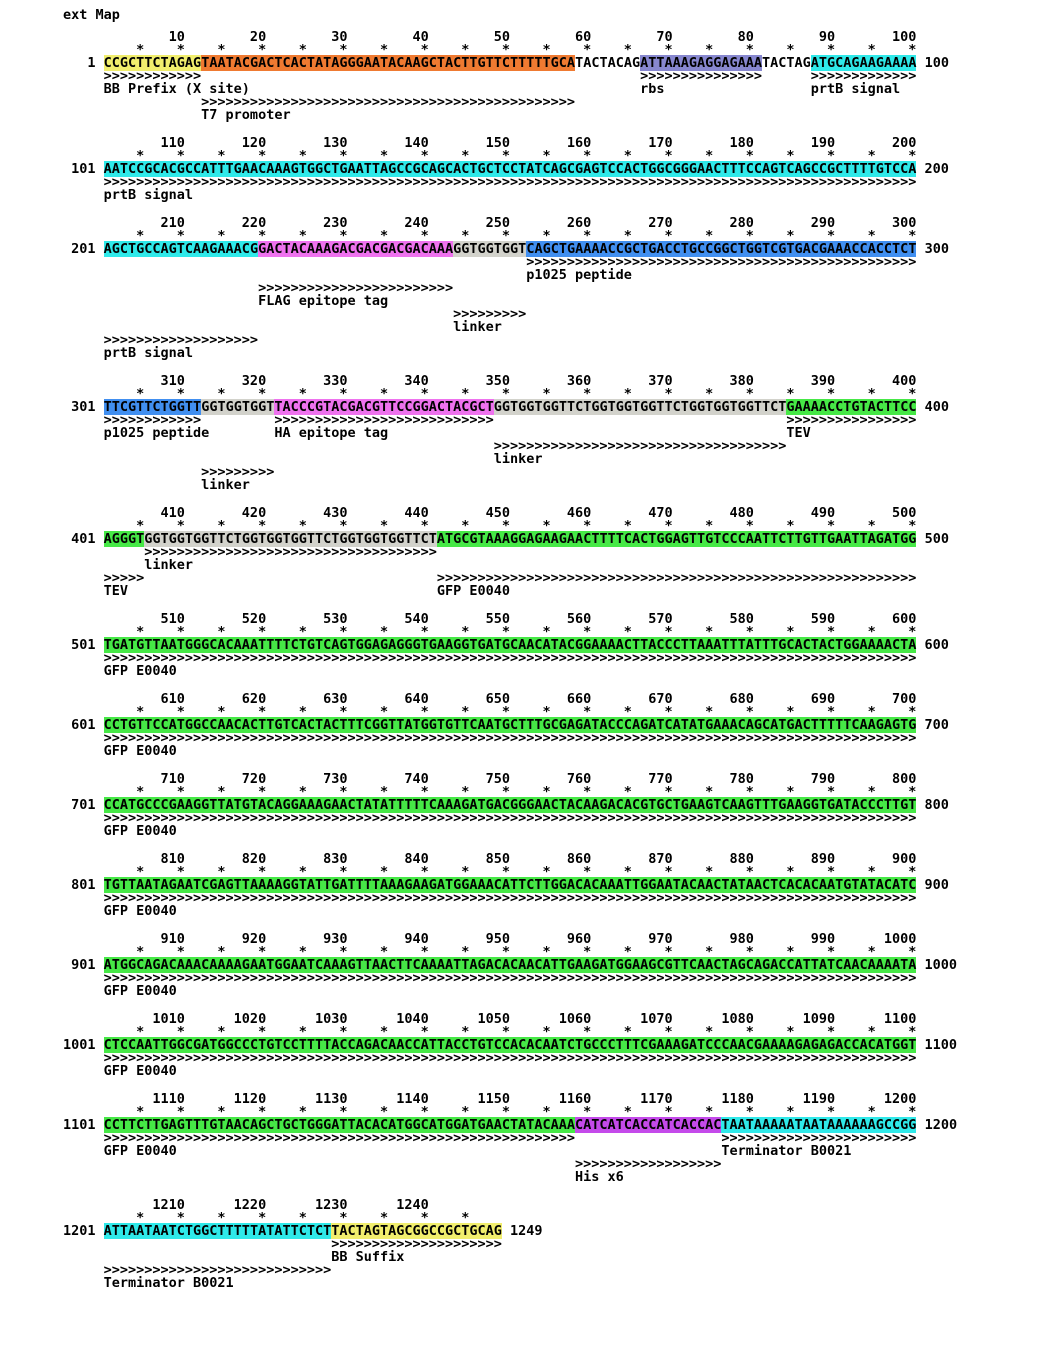 The width and height of the screenshot is (1043, 1358). Describe the element at coordinates (490, 381) in the screenshot. I see `ruler-row: 310 320 330 340 350 360 370 380 390 400` at that location.